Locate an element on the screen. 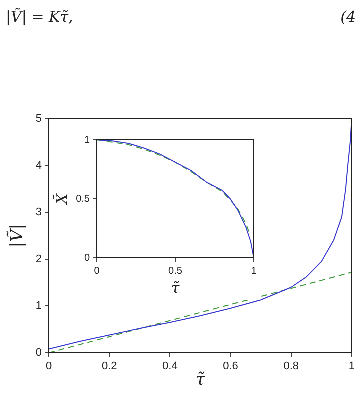 The image size is (358, 393). y-axis-title: X̃ is located at coordinates (61, 199).